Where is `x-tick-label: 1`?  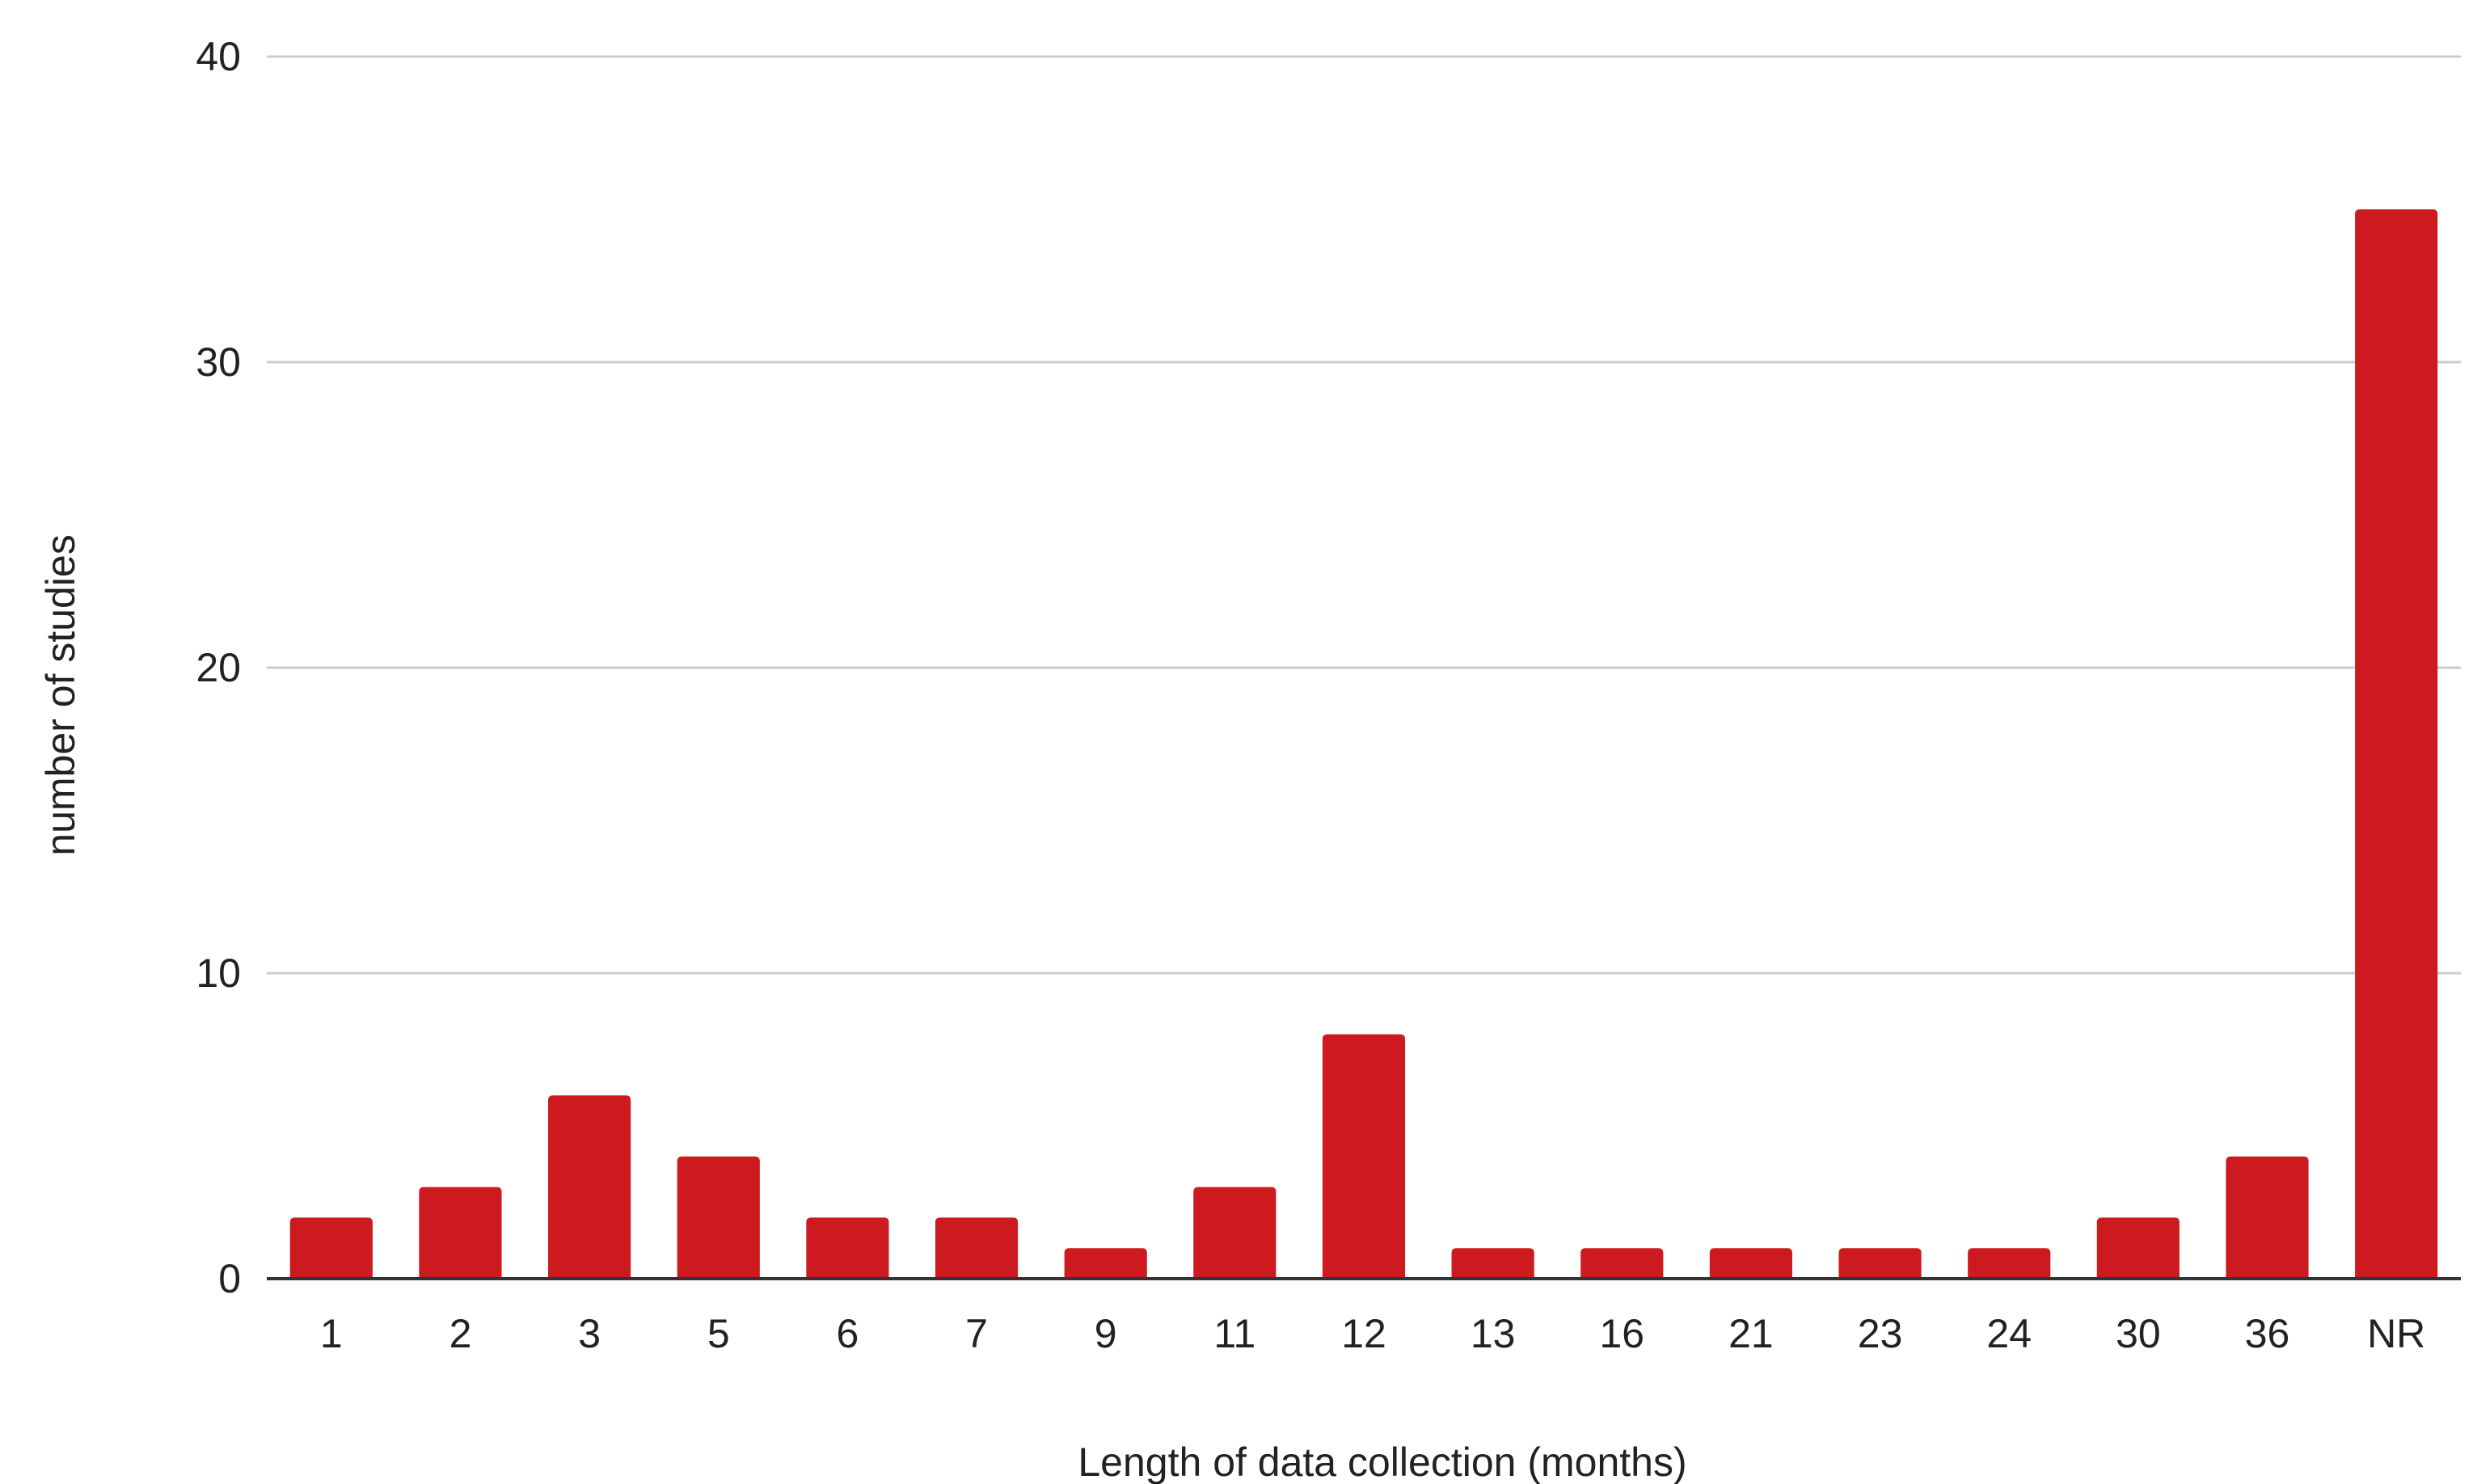
x-tick-label: 1 is located at coordinates (331, 1333).